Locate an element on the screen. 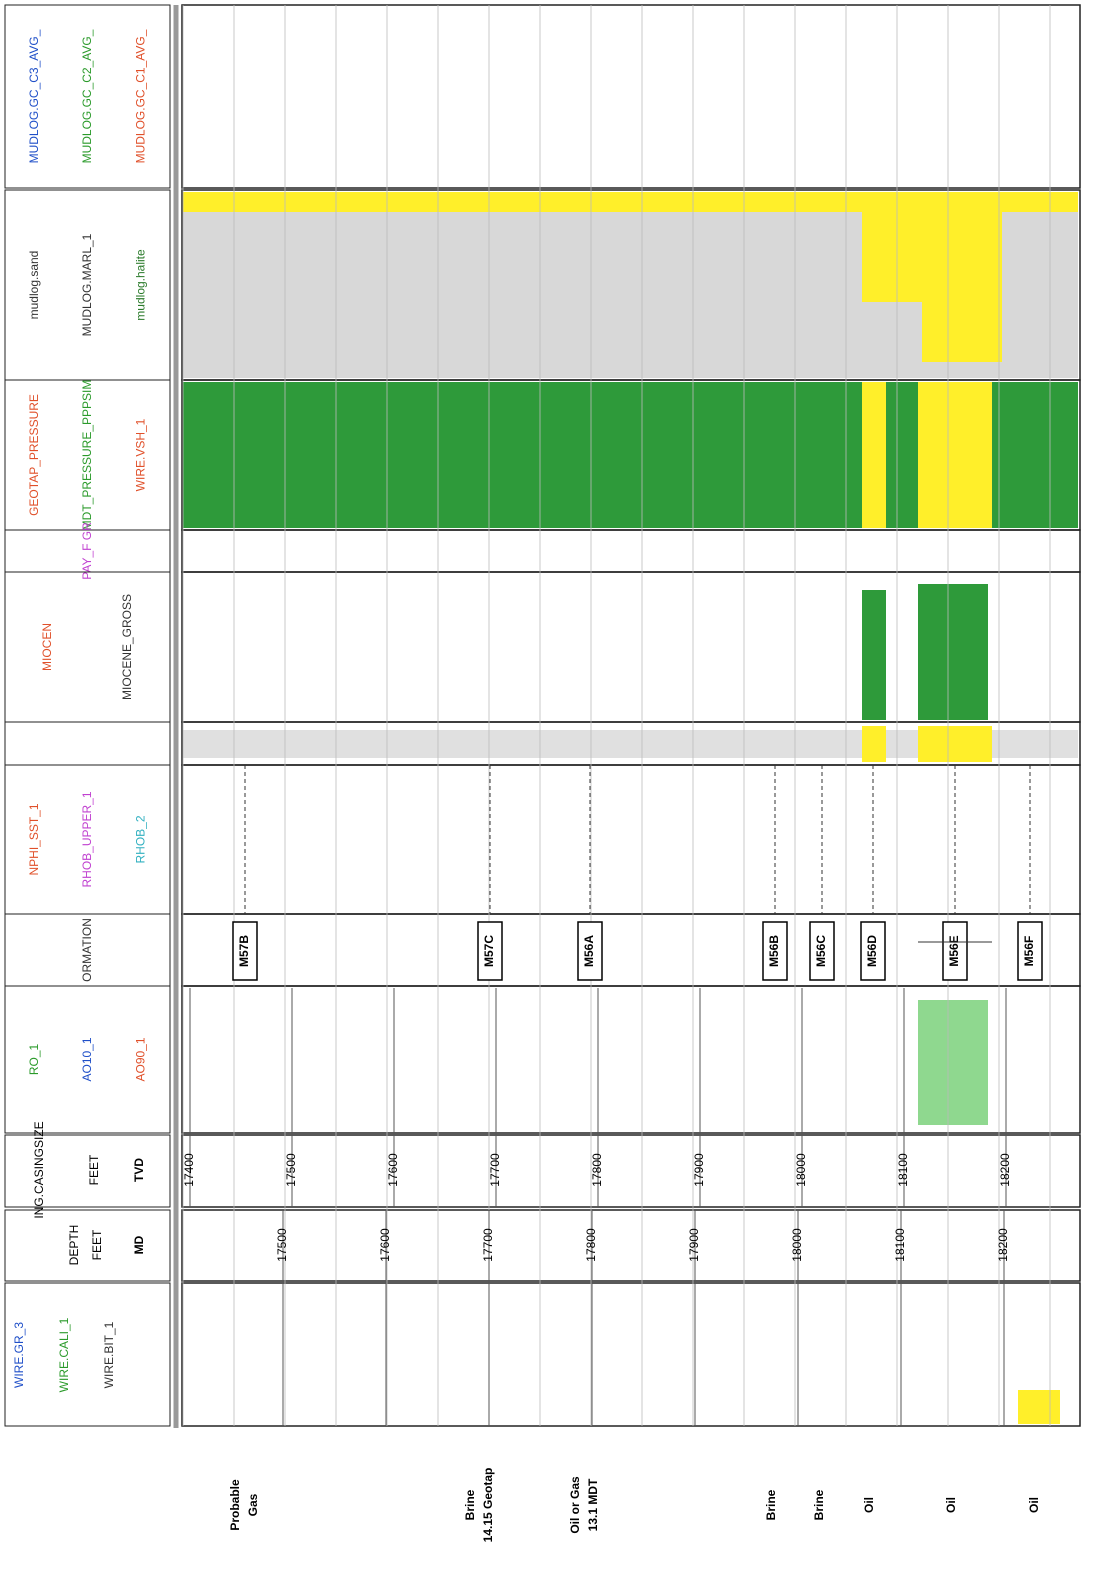 The height and width of the screenshot is (1590, 1098). tvd-tick-label: 18200 is located at coordinates (1005, 1170).